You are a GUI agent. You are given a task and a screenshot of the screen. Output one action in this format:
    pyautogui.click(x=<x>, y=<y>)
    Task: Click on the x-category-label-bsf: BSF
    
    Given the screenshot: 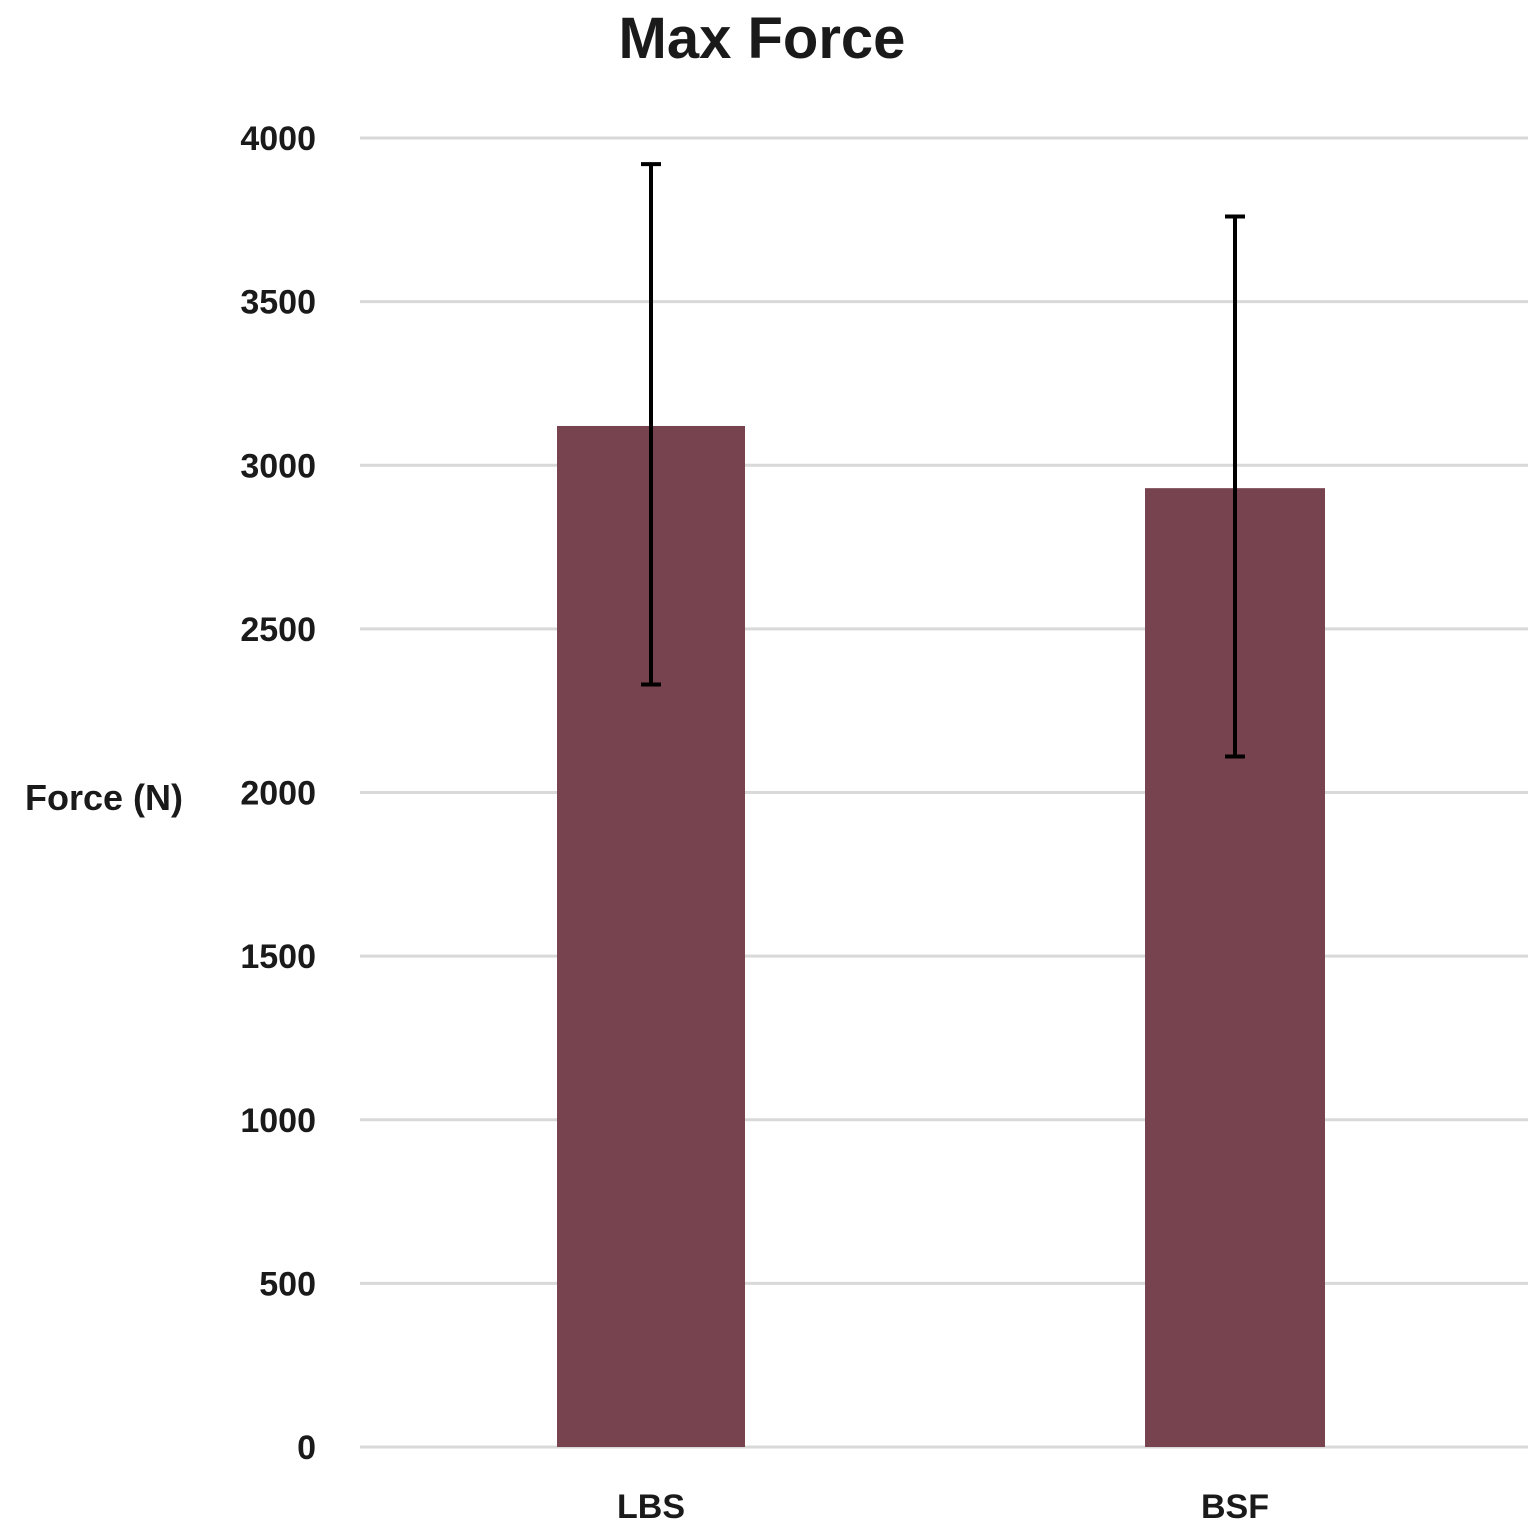 What is the action you would take?
    pyautogui.click(x=1235, y=1507)
    